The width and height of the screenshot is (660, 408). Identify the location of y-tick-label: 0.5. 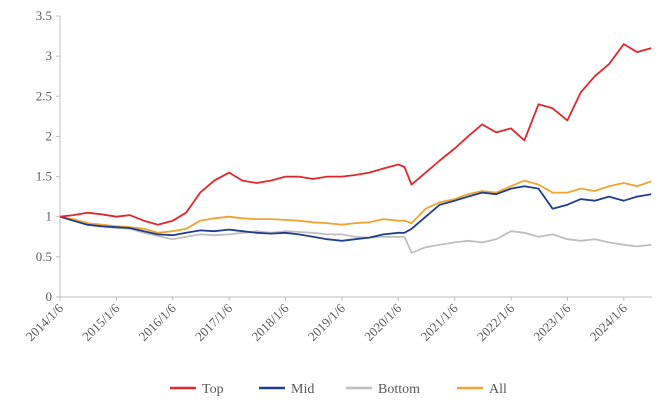
(44, 256).